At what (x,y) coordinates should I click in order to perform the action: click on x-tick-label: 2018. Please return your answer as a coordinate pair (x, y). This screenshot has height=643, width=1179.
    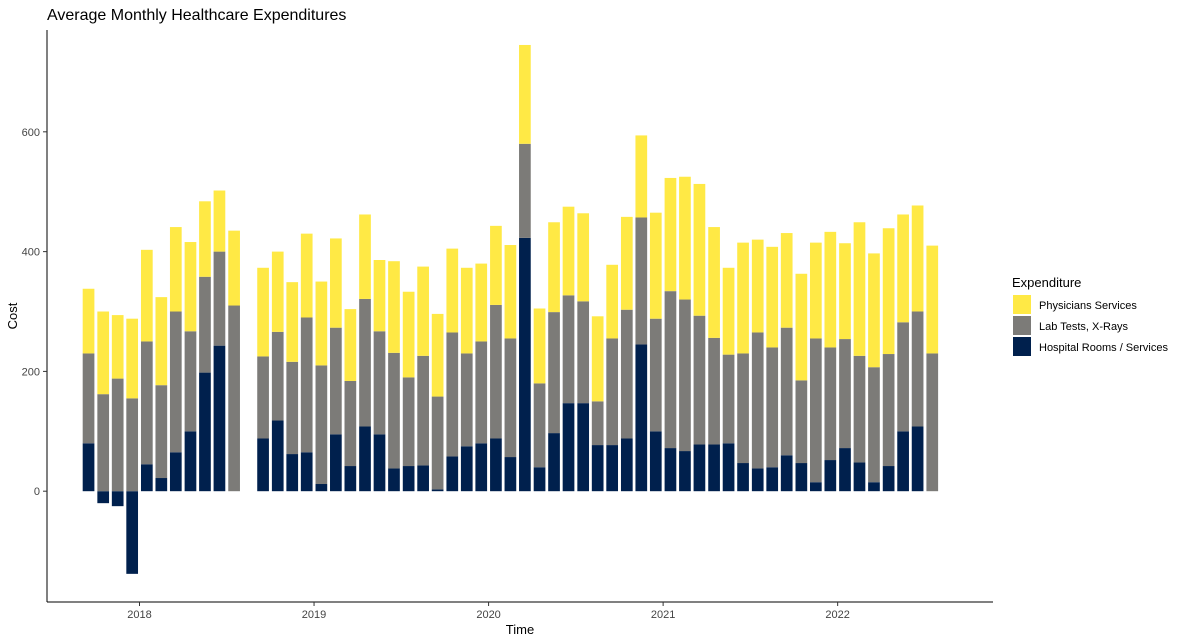
    Looking at the image, I should click on (139, 615).